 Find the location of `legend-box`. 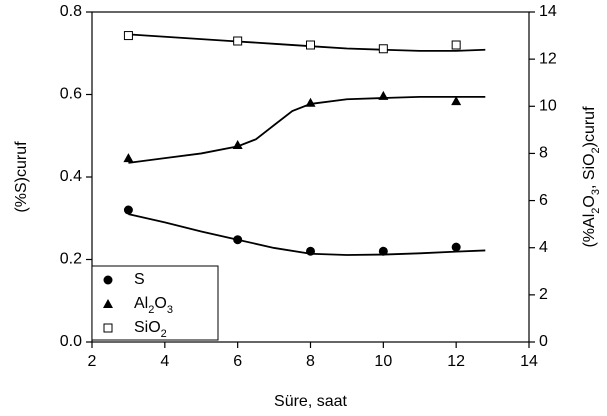

legend-box is located at coordinates (155, 303).